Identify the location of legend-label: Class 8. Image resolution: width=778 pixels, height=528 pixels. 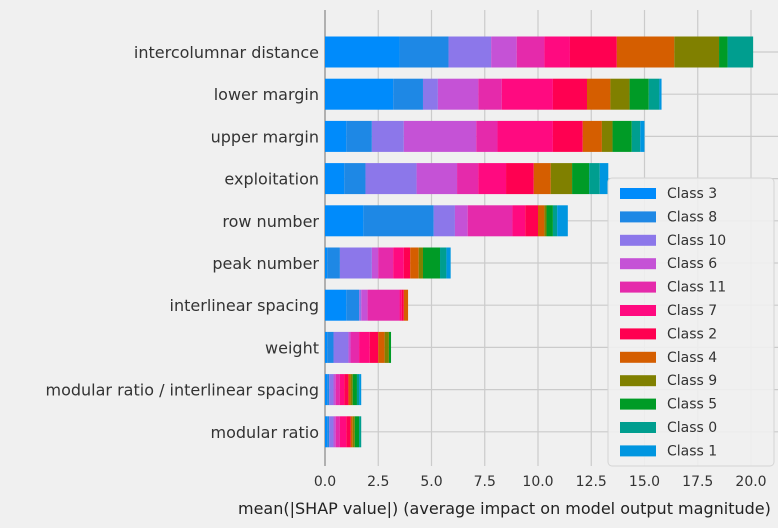
(692, 217).